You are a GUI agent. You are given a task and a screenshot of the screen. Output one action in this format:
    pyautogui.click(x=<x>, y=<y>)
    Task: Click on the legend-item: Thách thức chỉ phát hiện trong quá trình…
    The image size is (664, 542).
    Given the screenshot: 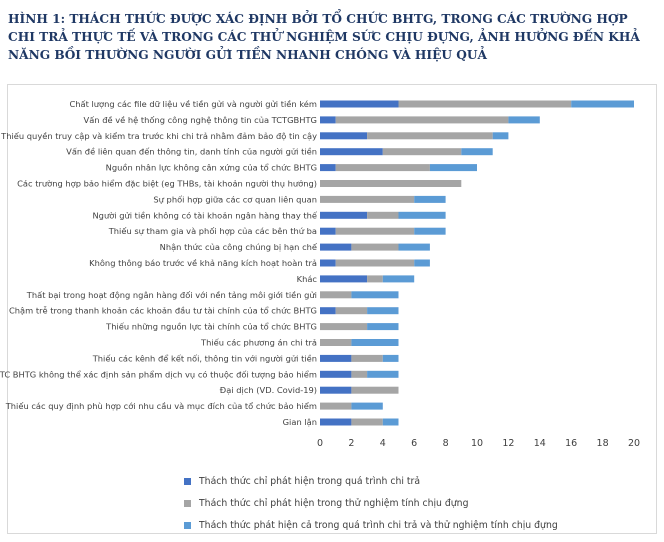 What is the action you would take?
    pyautogui.click(x=371, y=481)
    